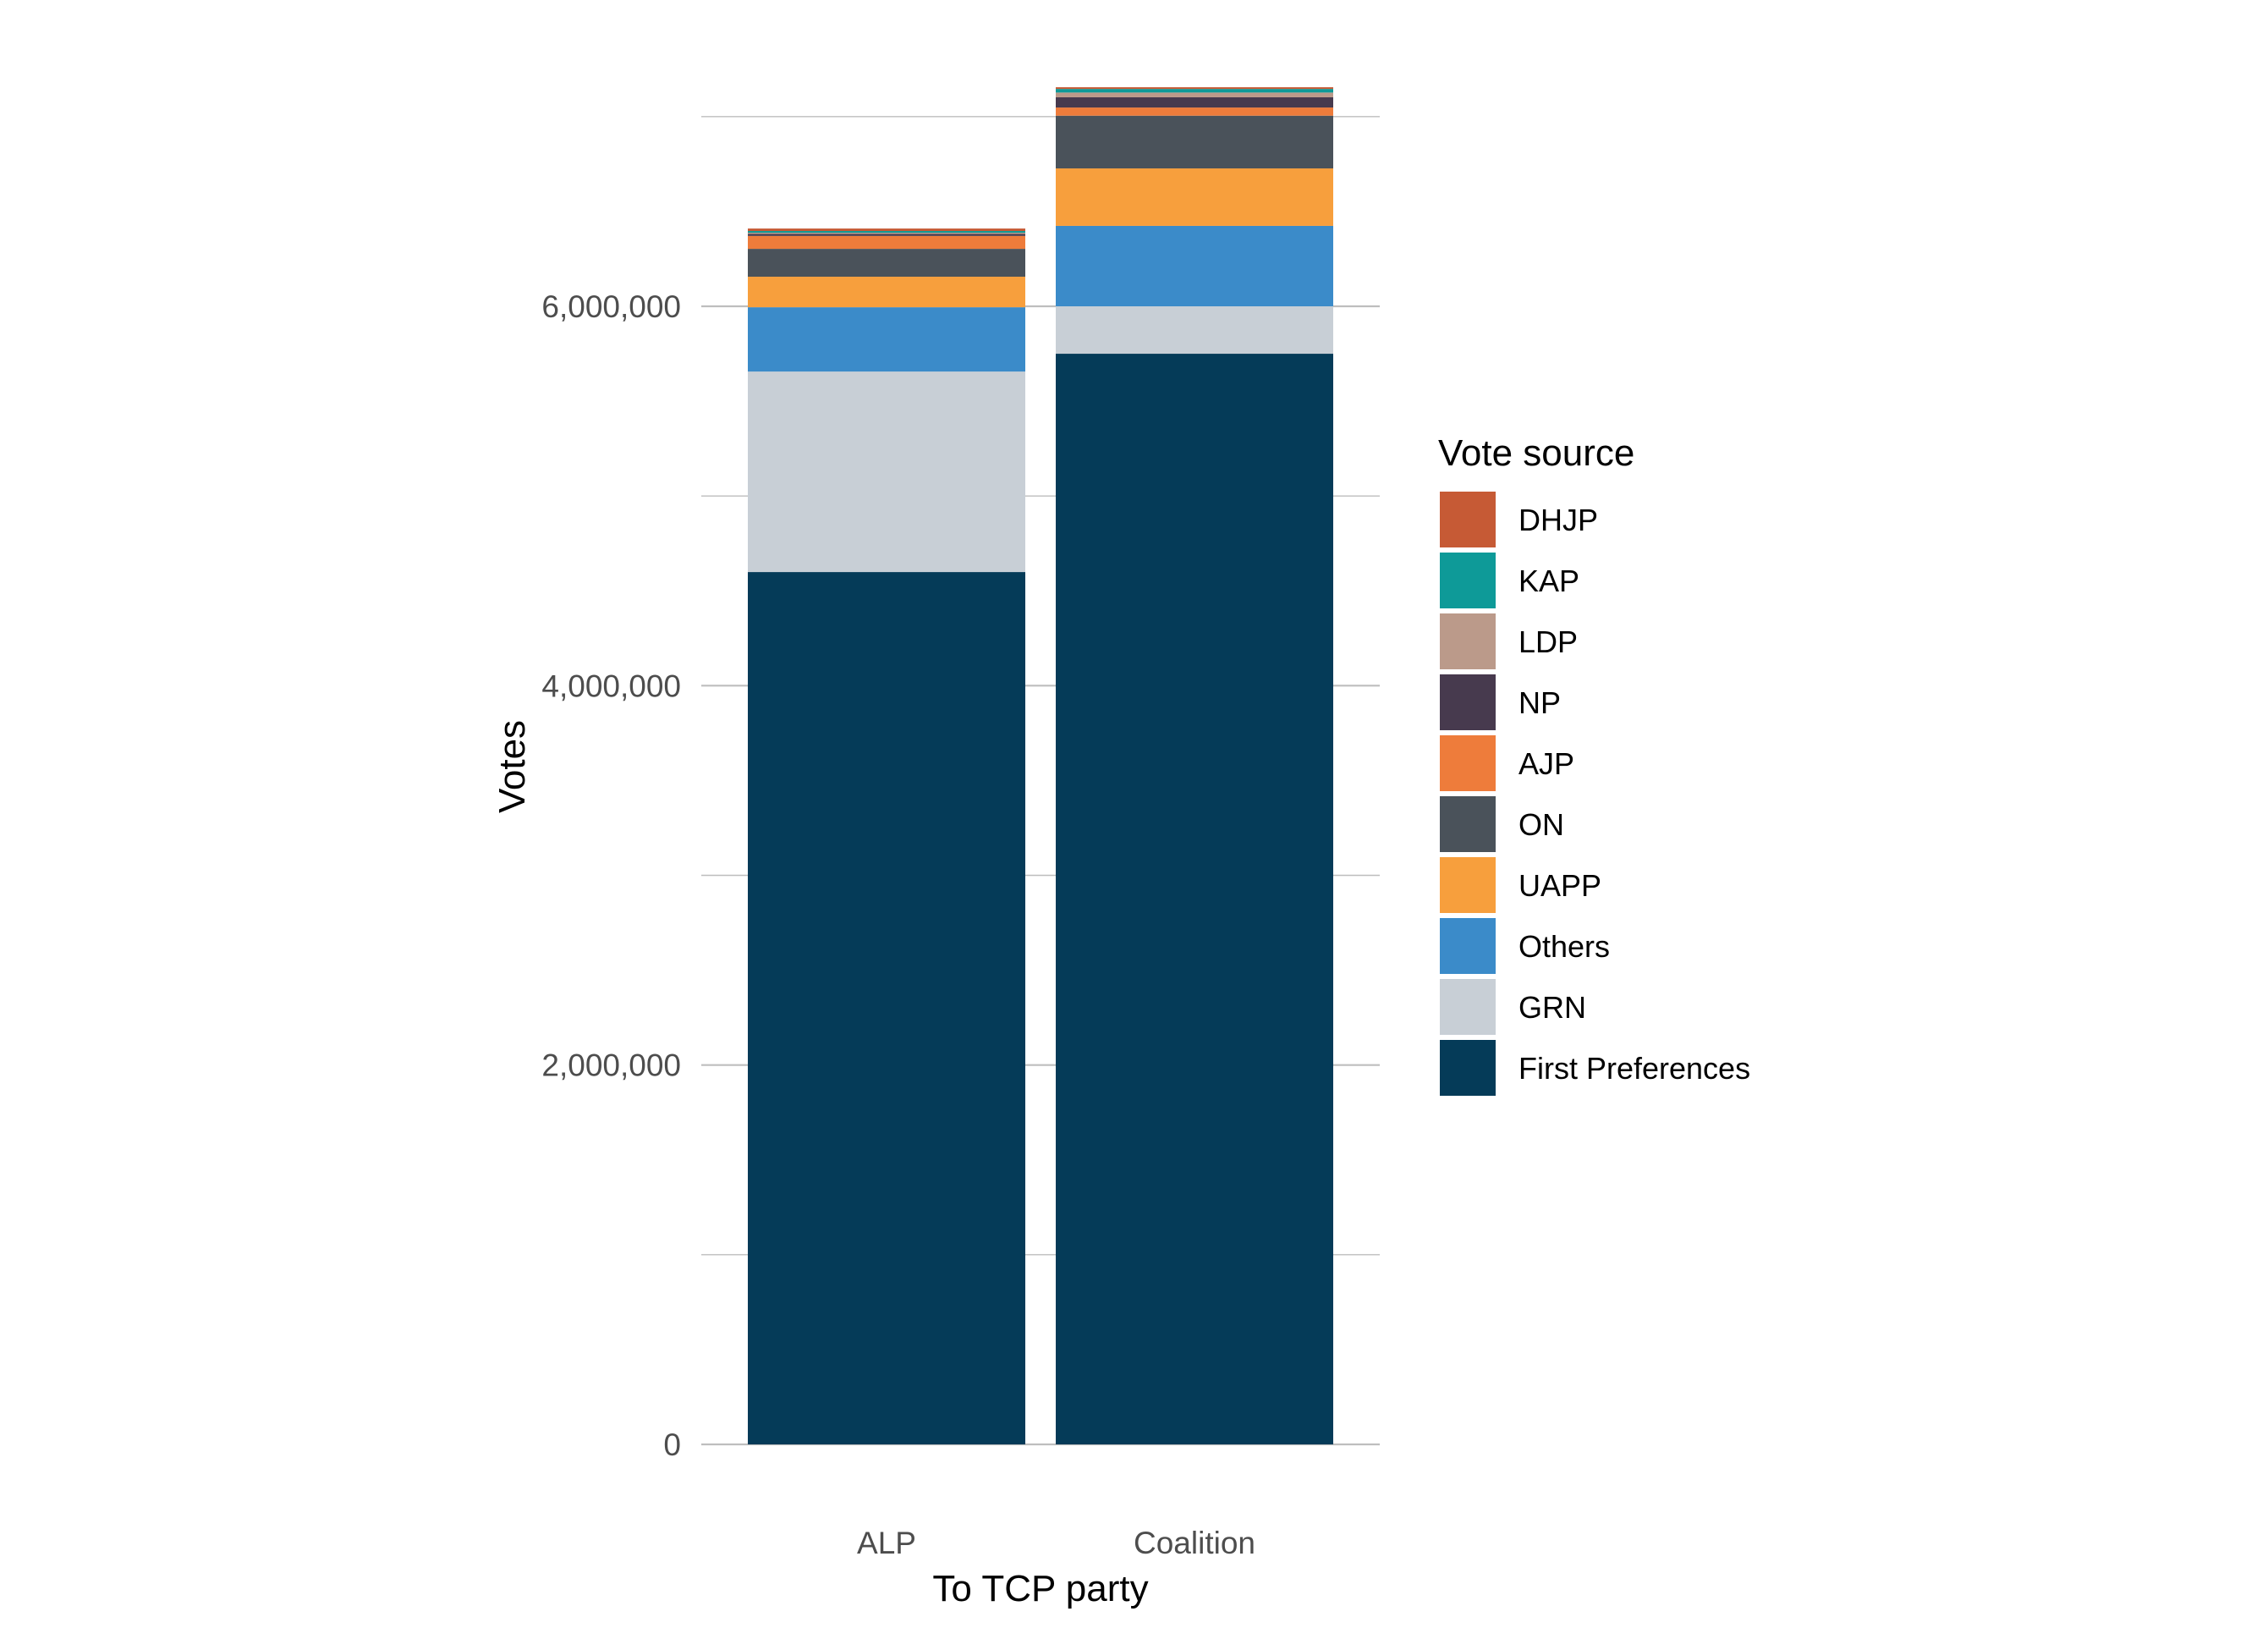  Describe the element at coordinates (611, 875) in the screenshot. I see `y-axis-tick-labels: 0 2,000,000 4,000,000 6,000,000` at that location.